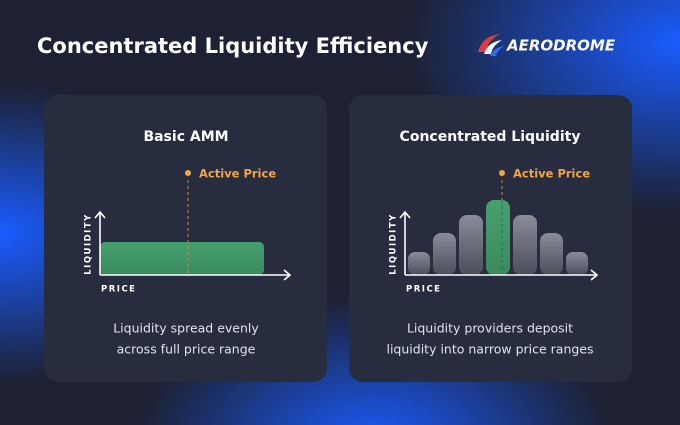 This screenshot has width=680, height=425. What do you see at coordinates (185, 137) in the screenshot?
I see `panel-title: Basic AMM` at bounding box center [185, 137].